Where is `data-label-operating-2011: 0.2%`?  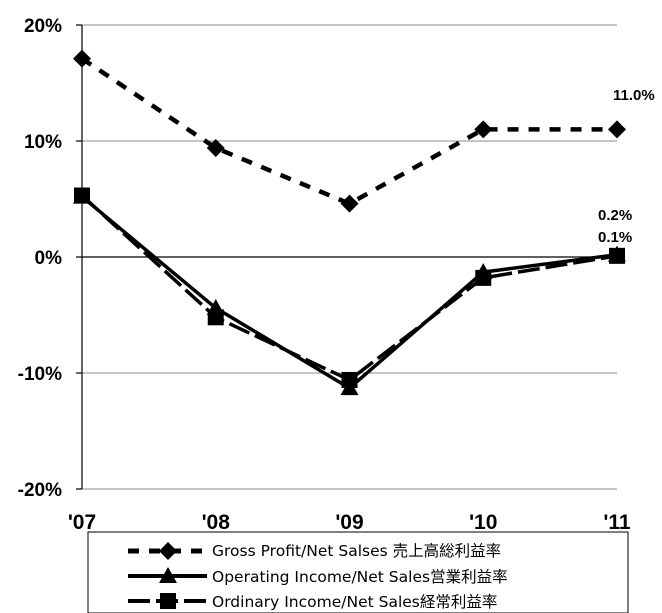 data-label-operating-2011: 0.2% is located at coordinates (615, 215).